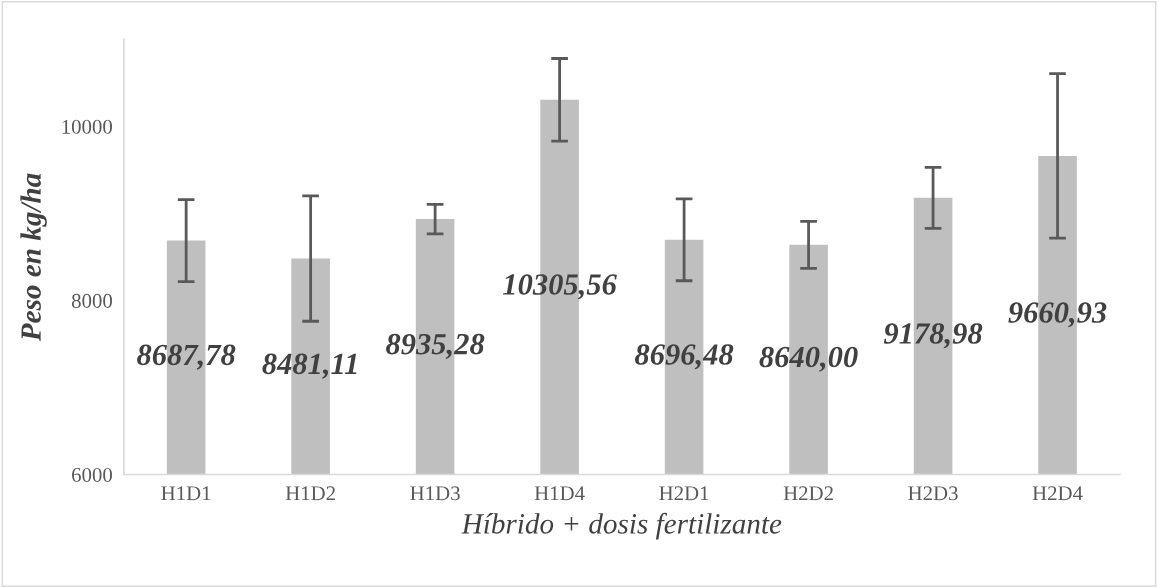 This screenshot has height=588, width=1158. I want to click on x-tick-label: H2D3, so click(933, 493).